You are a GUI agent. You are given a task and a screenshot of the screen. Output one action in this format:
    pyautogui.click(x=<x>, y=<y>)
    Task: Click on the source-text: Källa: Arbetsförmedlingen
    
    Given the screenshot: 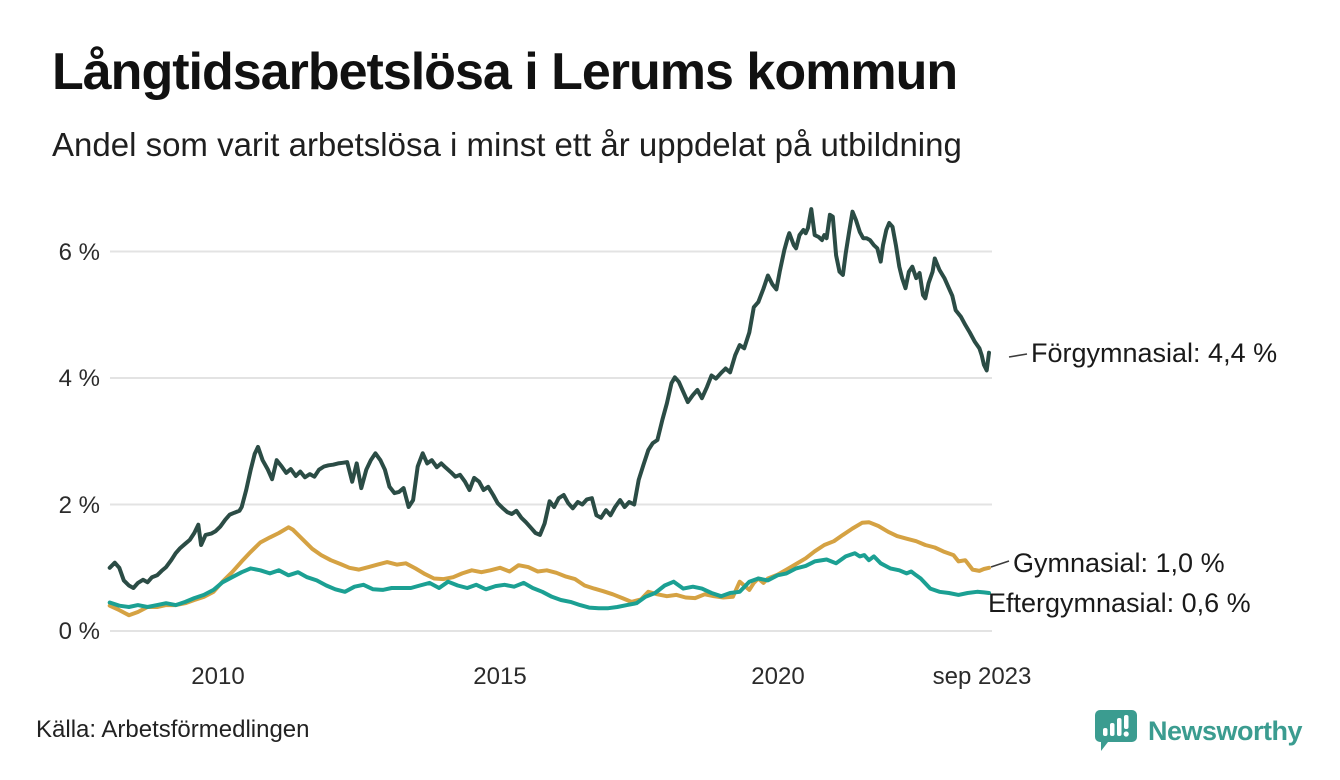 What is the action you would take?
    pyautogui.click(x=173, y=729)
    